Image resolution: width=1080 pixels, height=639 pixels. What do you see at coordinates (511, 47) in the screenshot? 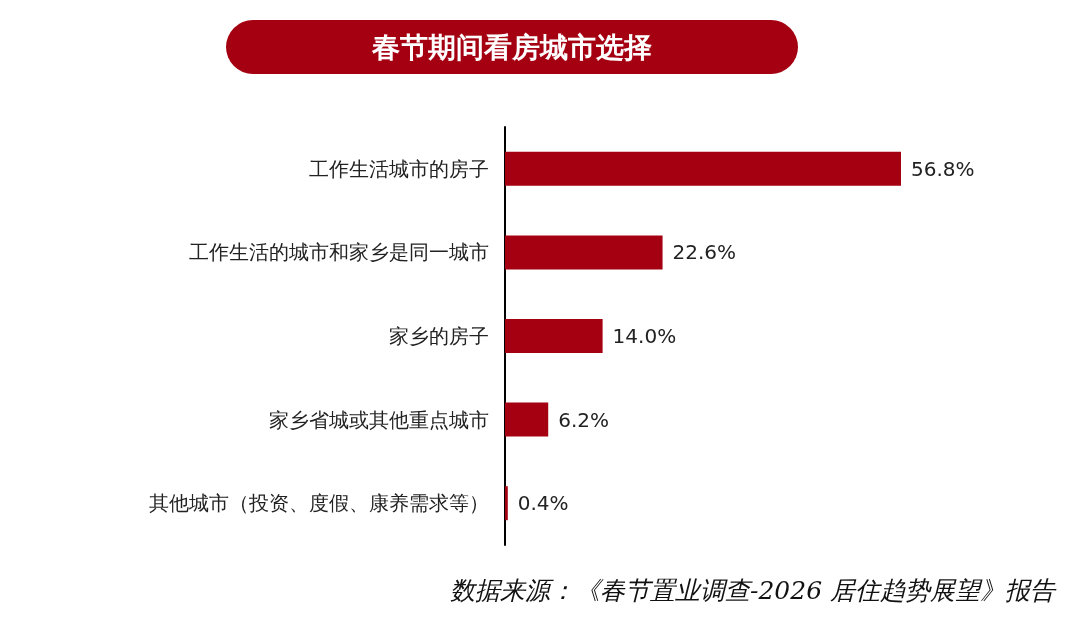
I see `chart-title: 春节期间看房城市选择` at bounding box center [511, 47].